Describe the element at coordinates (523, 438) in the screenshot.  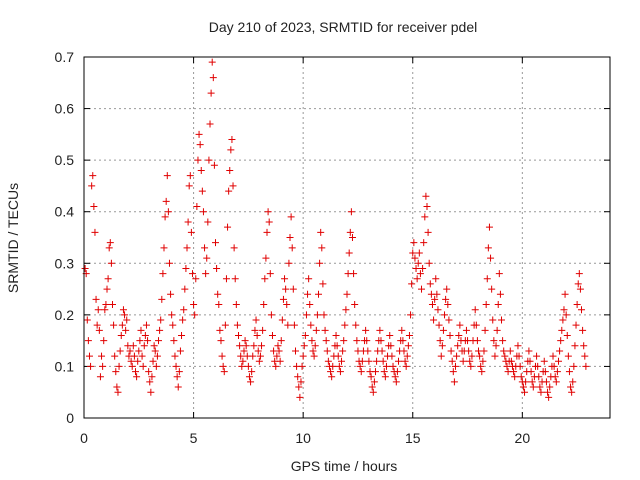
I see `x-tick-label: 20` at that location.